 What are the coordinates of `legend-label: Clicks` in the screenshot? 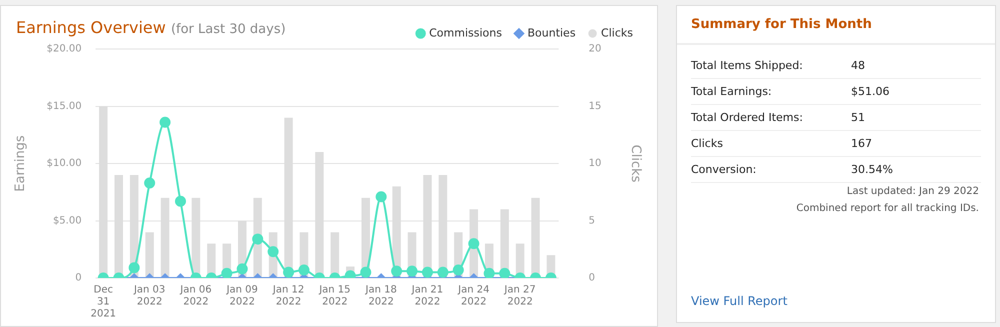 It's located at (617, 33).